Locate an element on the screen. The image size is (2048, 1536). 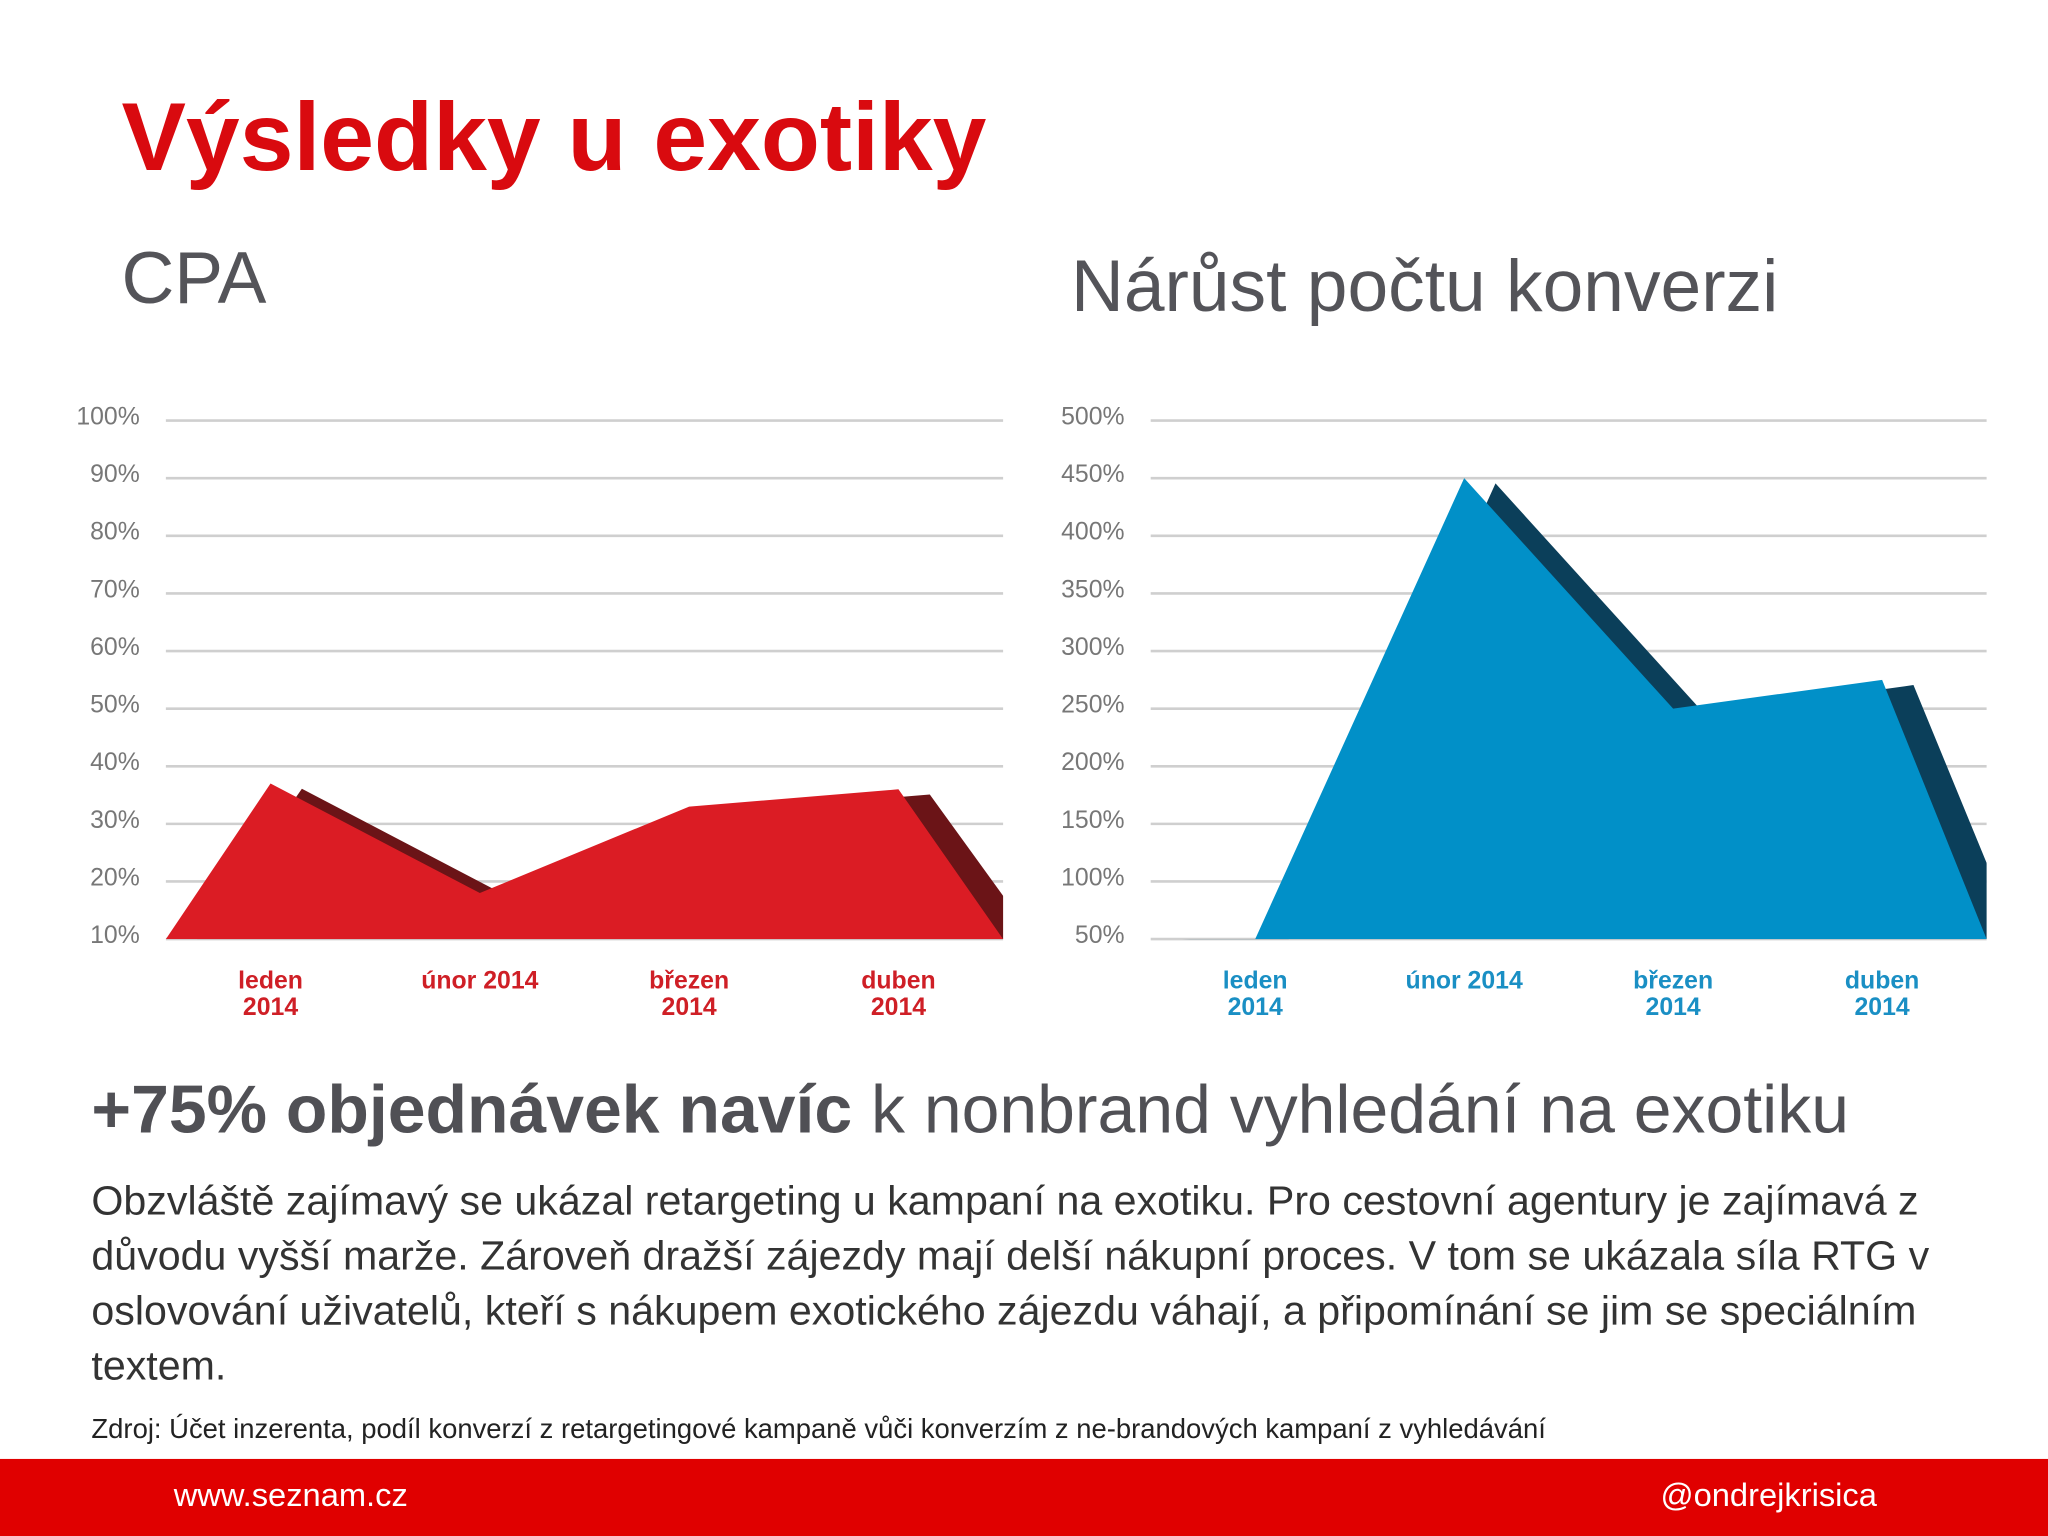
y-tick-label: 20% is located at coordinates (115, 877).